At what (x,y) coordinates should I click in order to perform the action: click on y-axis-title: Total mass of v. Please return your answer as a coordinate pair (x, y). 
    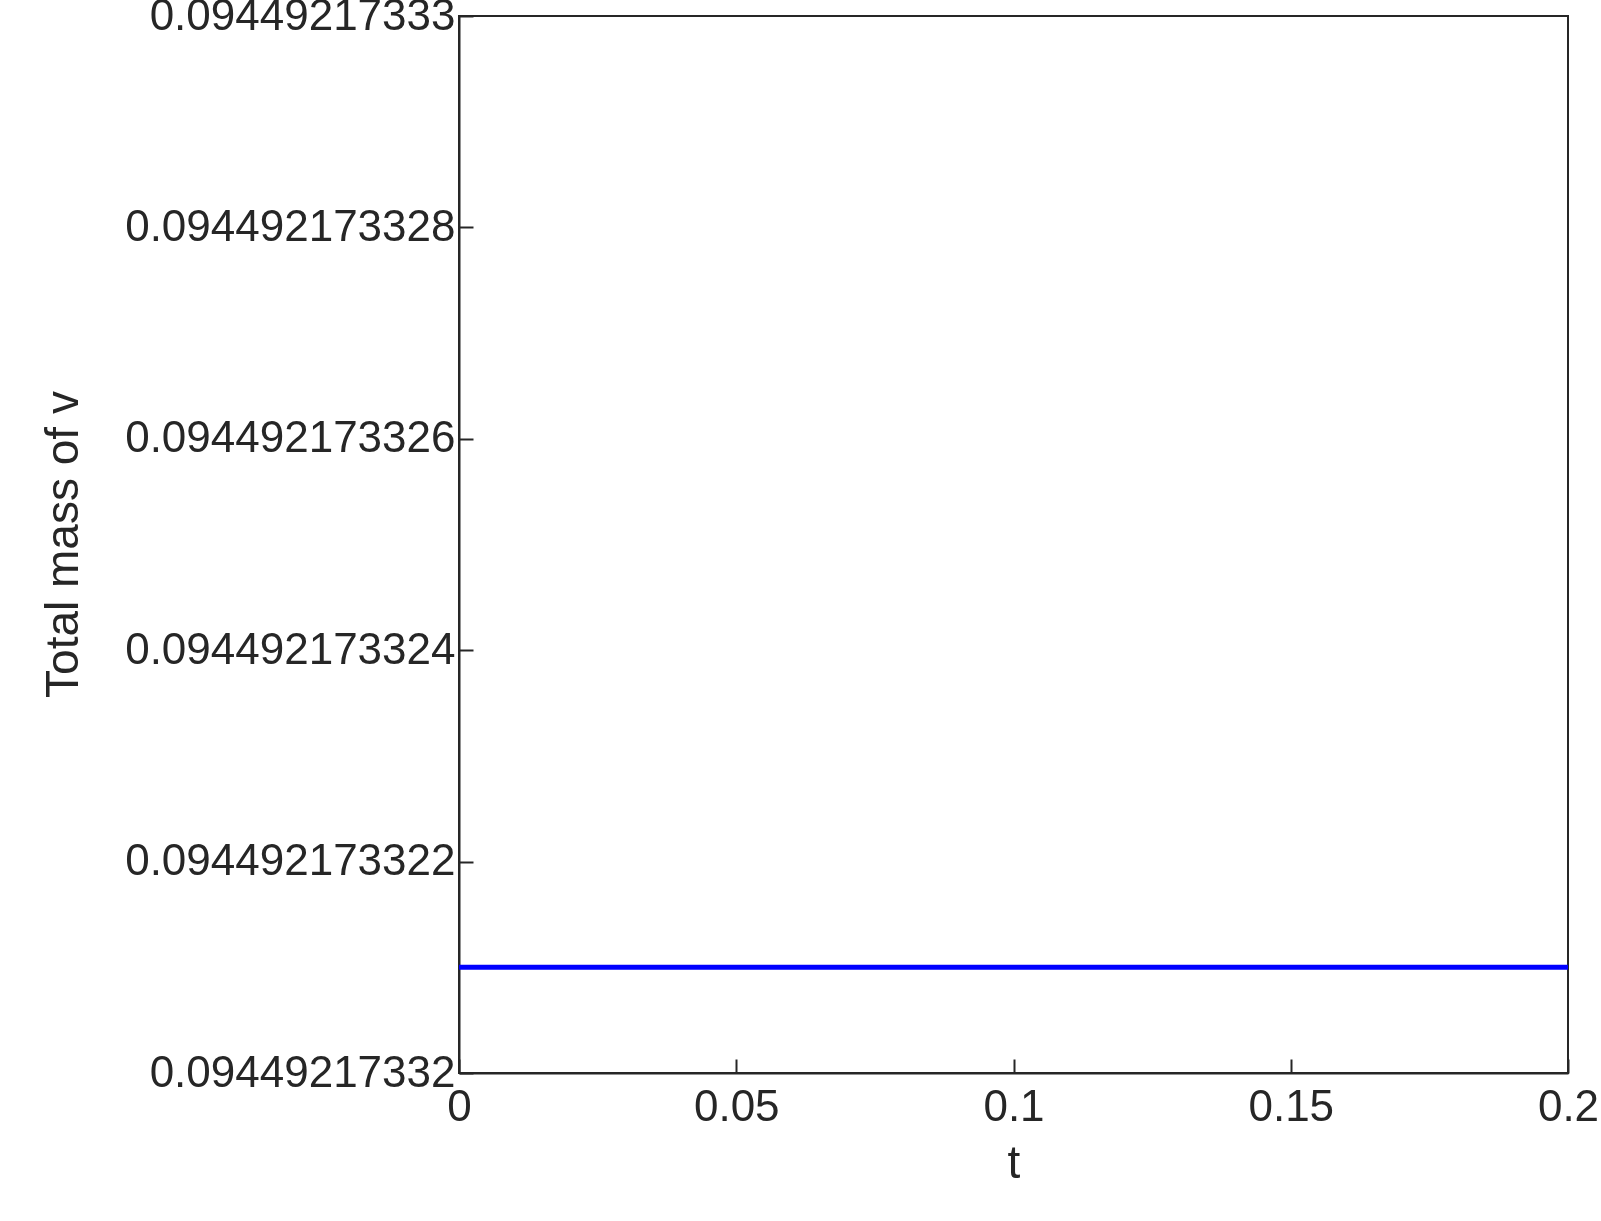
    Looking at the image, I should click on (61, 544).